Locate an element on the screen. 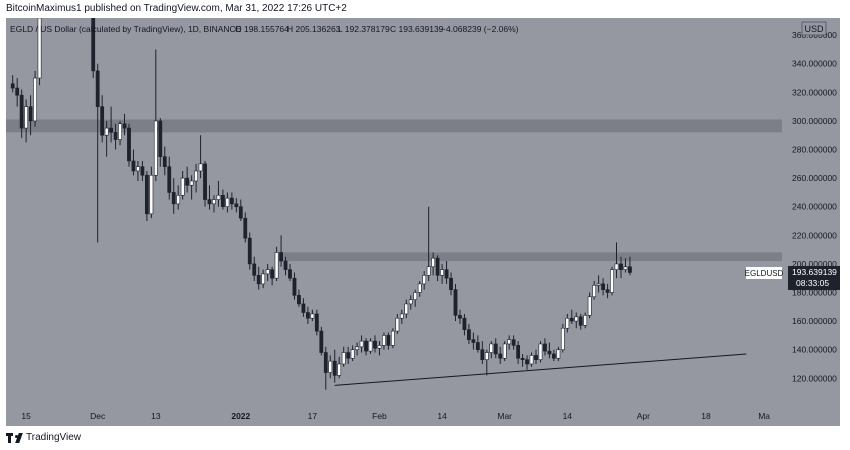  time-axis: 15 Dec 13 2022 17 Feb 14 Mar 14 Apr 18 Ma is located at coordinates (395, 416).